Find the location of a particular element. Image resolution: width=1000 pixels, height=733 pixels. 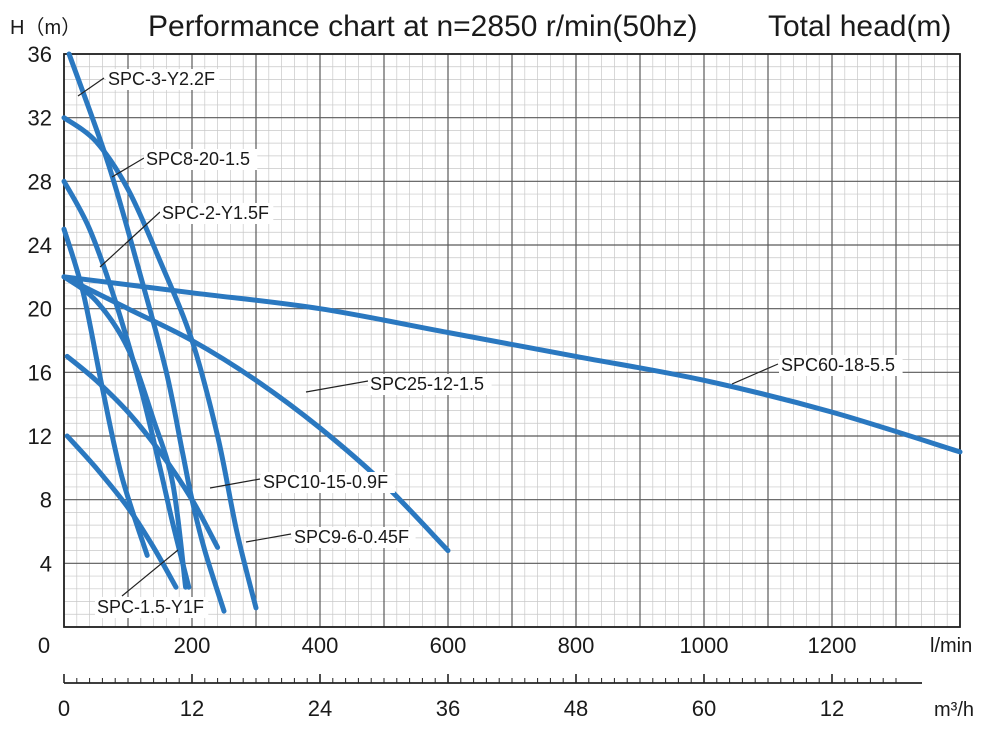

x2-tick-label: 48 is located at coordinates (576, 708).